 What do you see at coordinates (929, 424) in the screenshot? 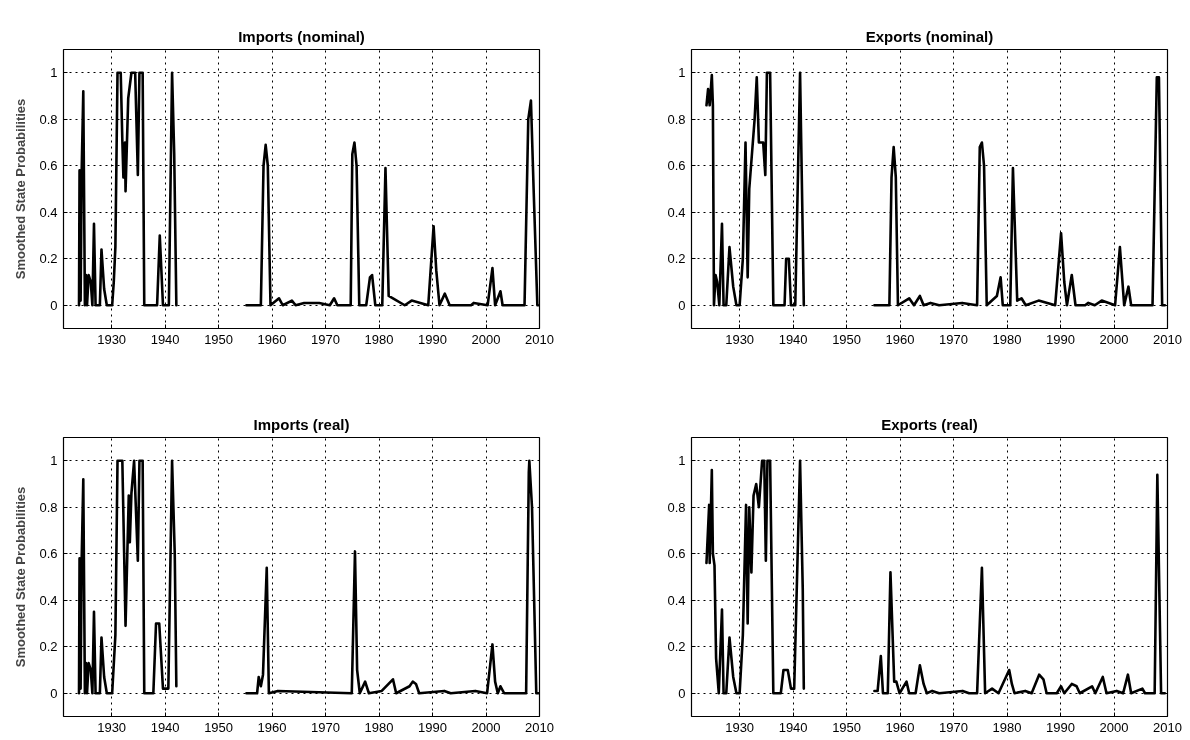
I see `chart-title: Exports (real)` at bounding box center [929, 424].